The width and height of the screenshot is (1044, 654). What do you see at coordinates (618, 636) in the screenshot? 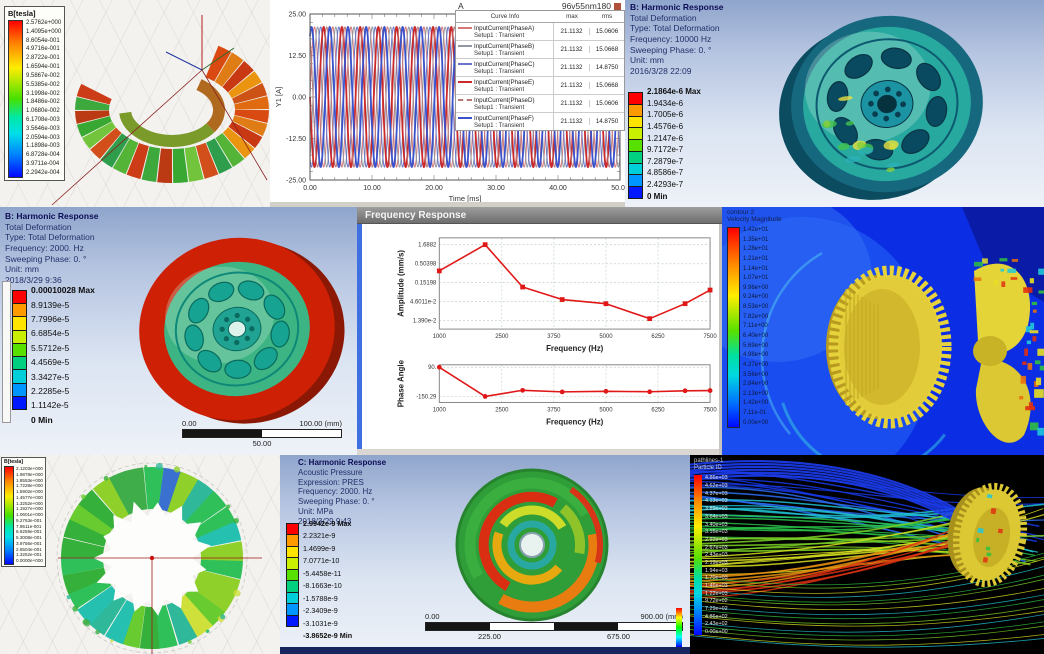
I see `ruler-q3: 675.00` at bounding box center [618, 636].